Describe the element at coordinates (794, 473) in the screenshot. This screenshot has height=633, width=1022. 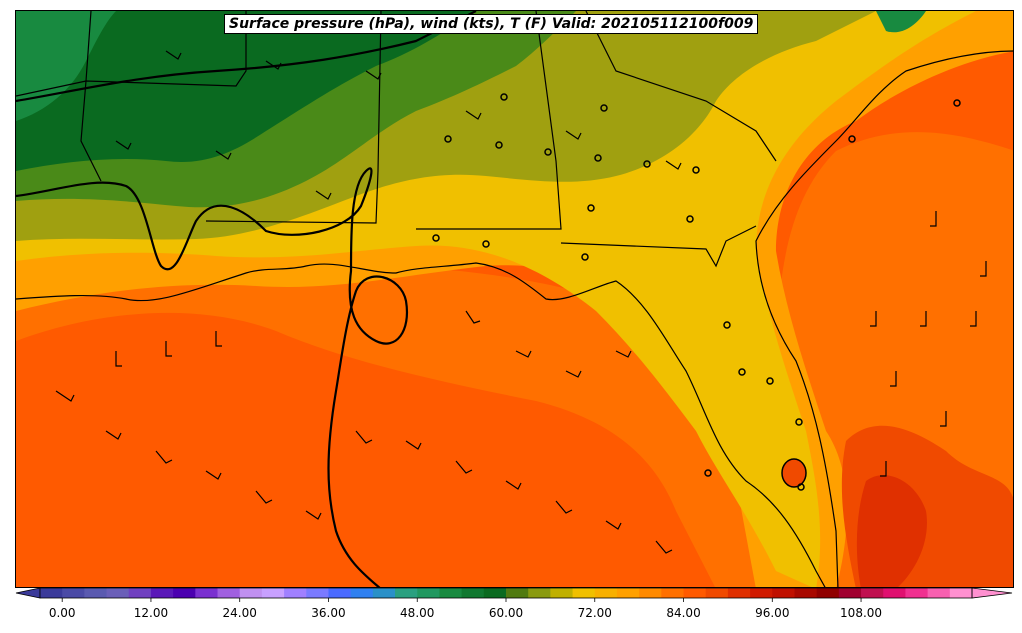
I see `lake-okeechobee` at that location.